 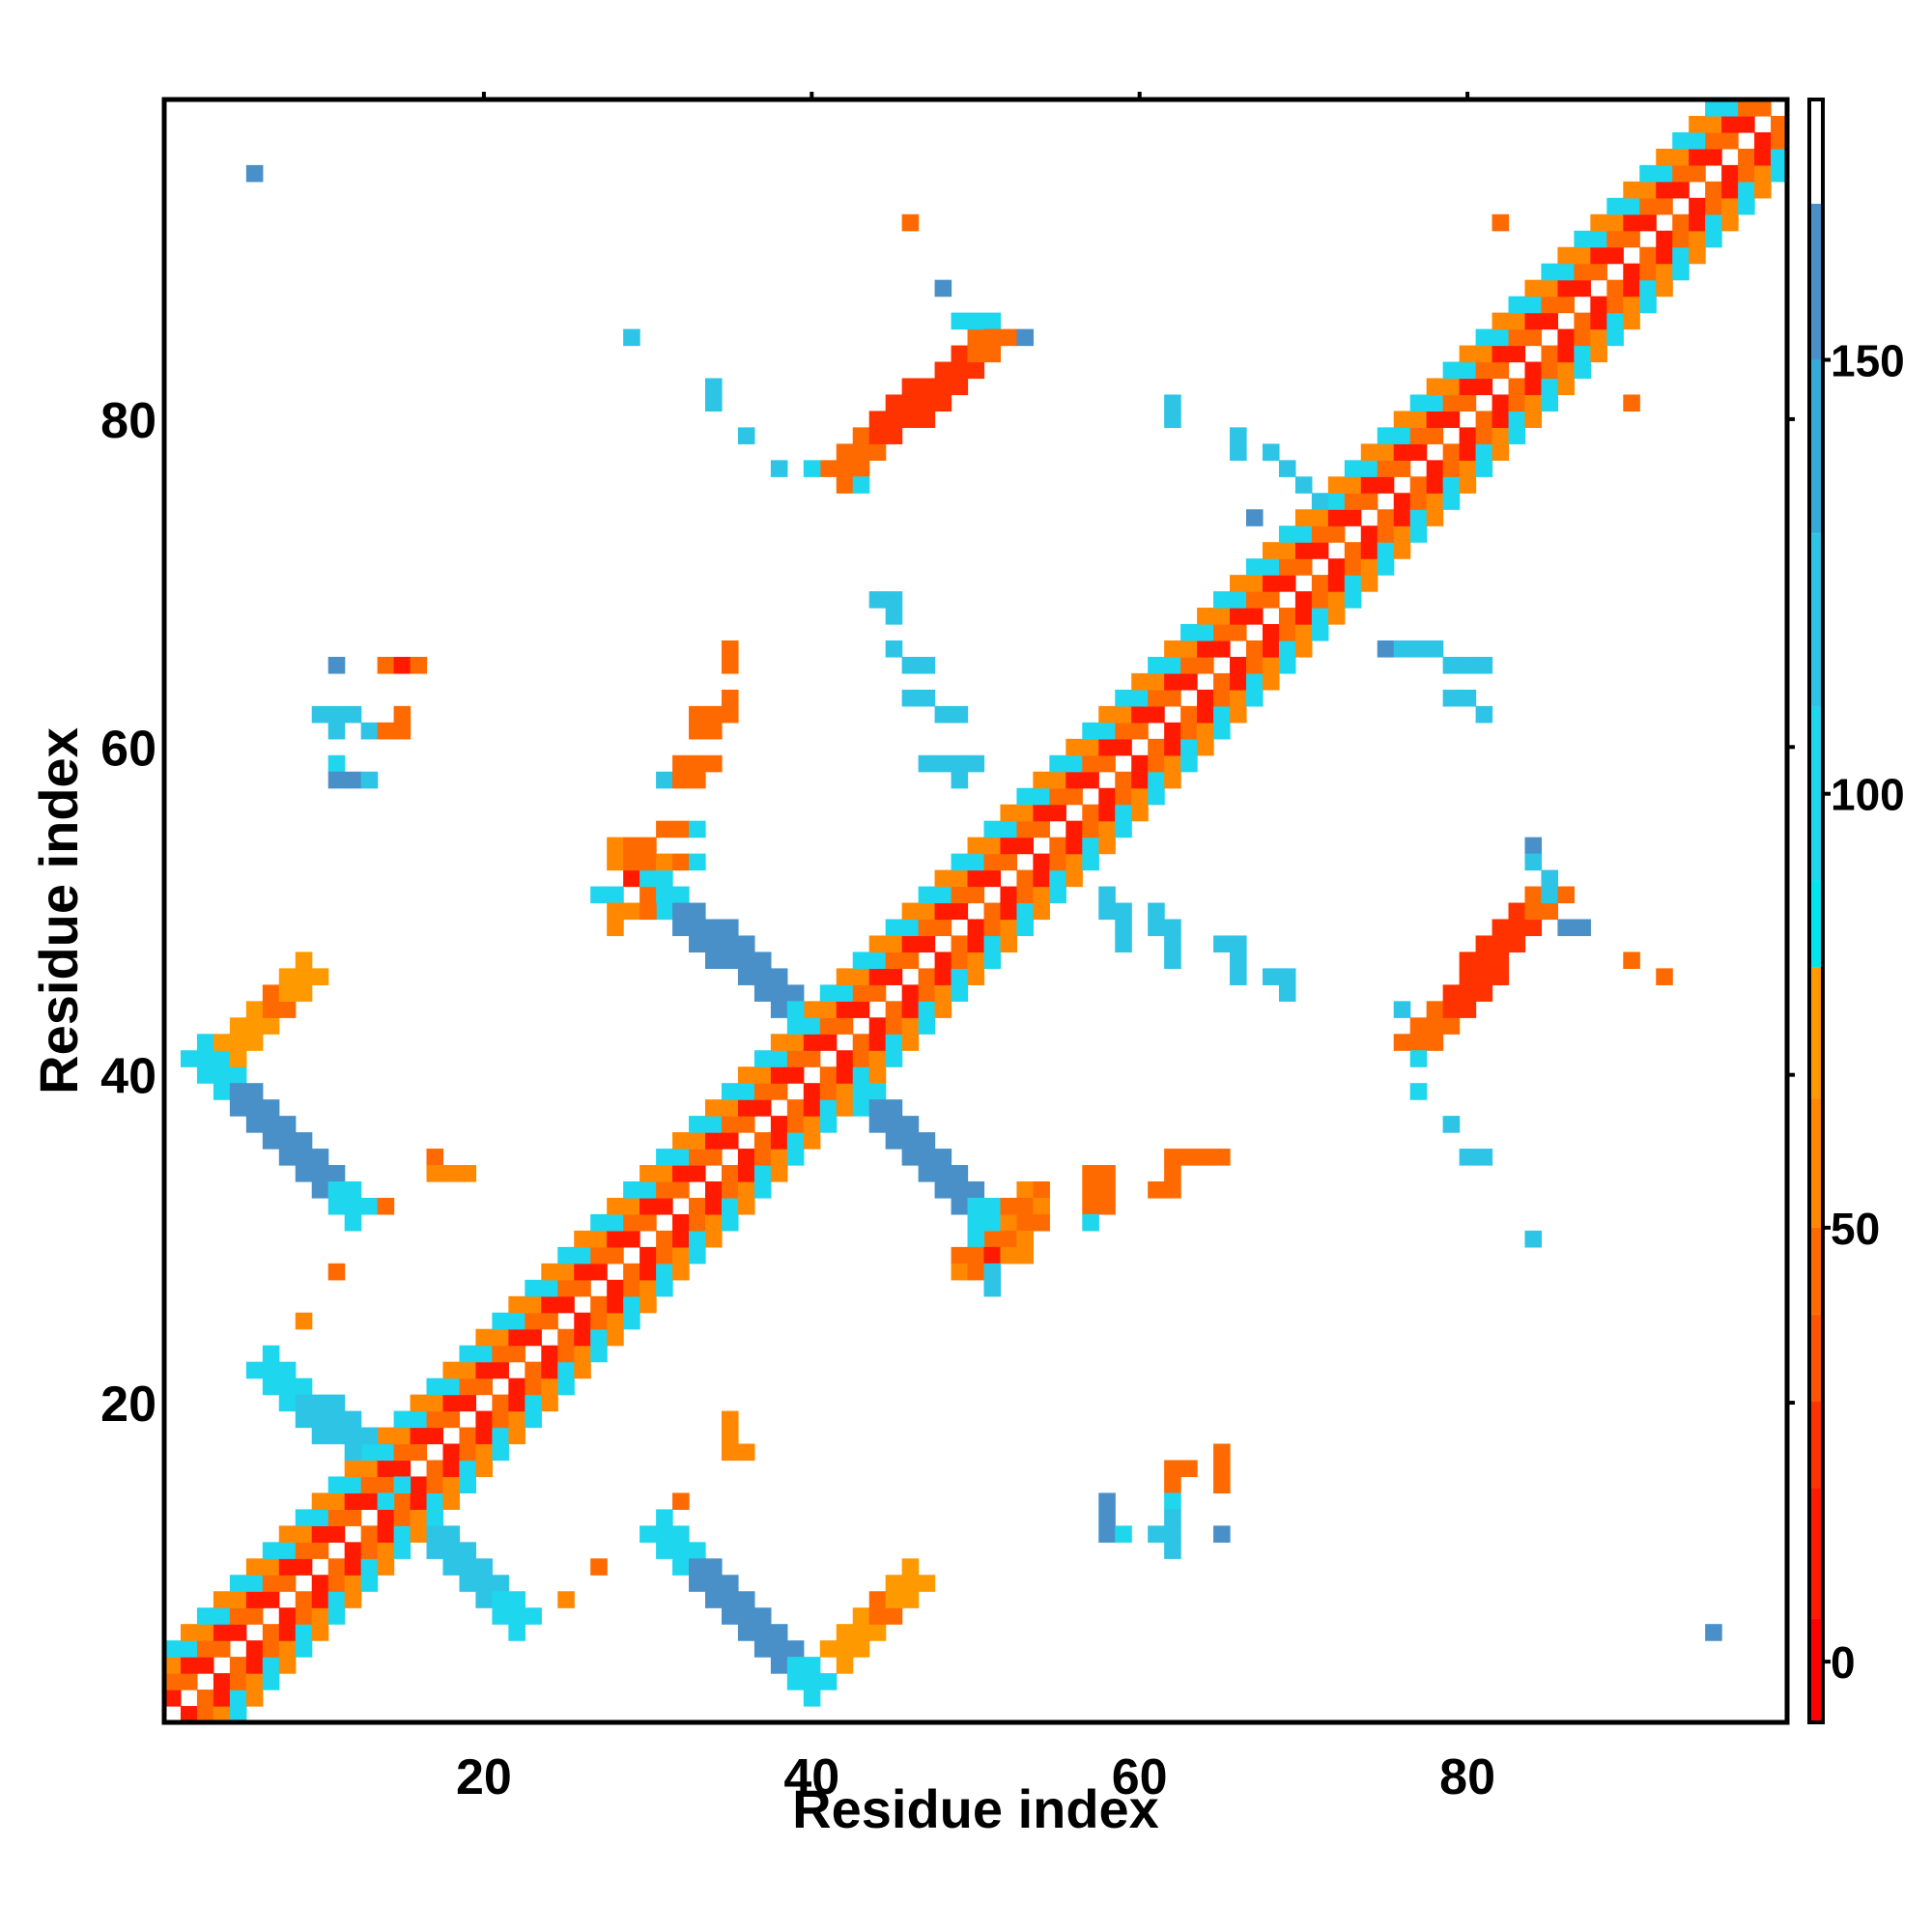 What do you see at coordinates (1816, 446) in the screenshot?
I see `colorbar-segment` at bounding box center [1816, 446].